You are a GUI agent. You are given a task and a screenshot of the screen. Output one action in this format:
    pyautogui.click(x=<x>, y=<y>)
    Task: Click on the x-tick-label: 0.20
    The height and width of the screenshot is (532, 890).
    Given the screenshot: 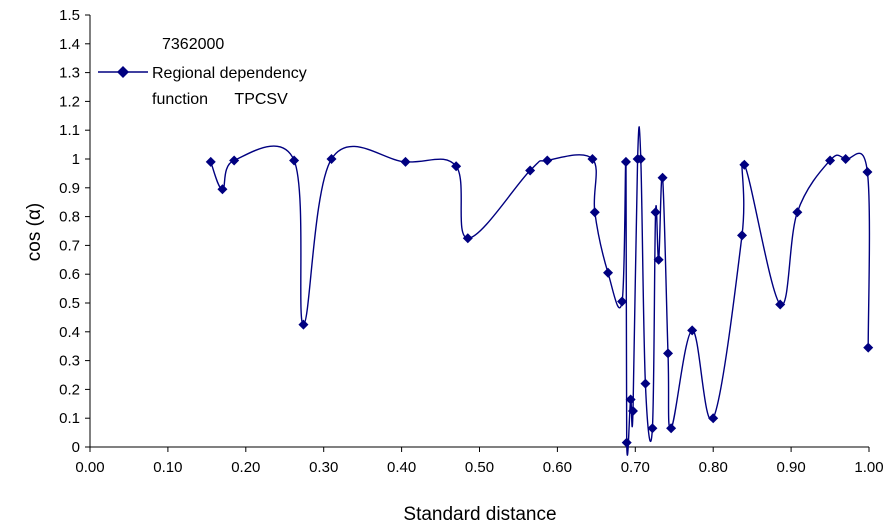 What is the action you would take?
    pyautogui.click(x=245, y=467)
    